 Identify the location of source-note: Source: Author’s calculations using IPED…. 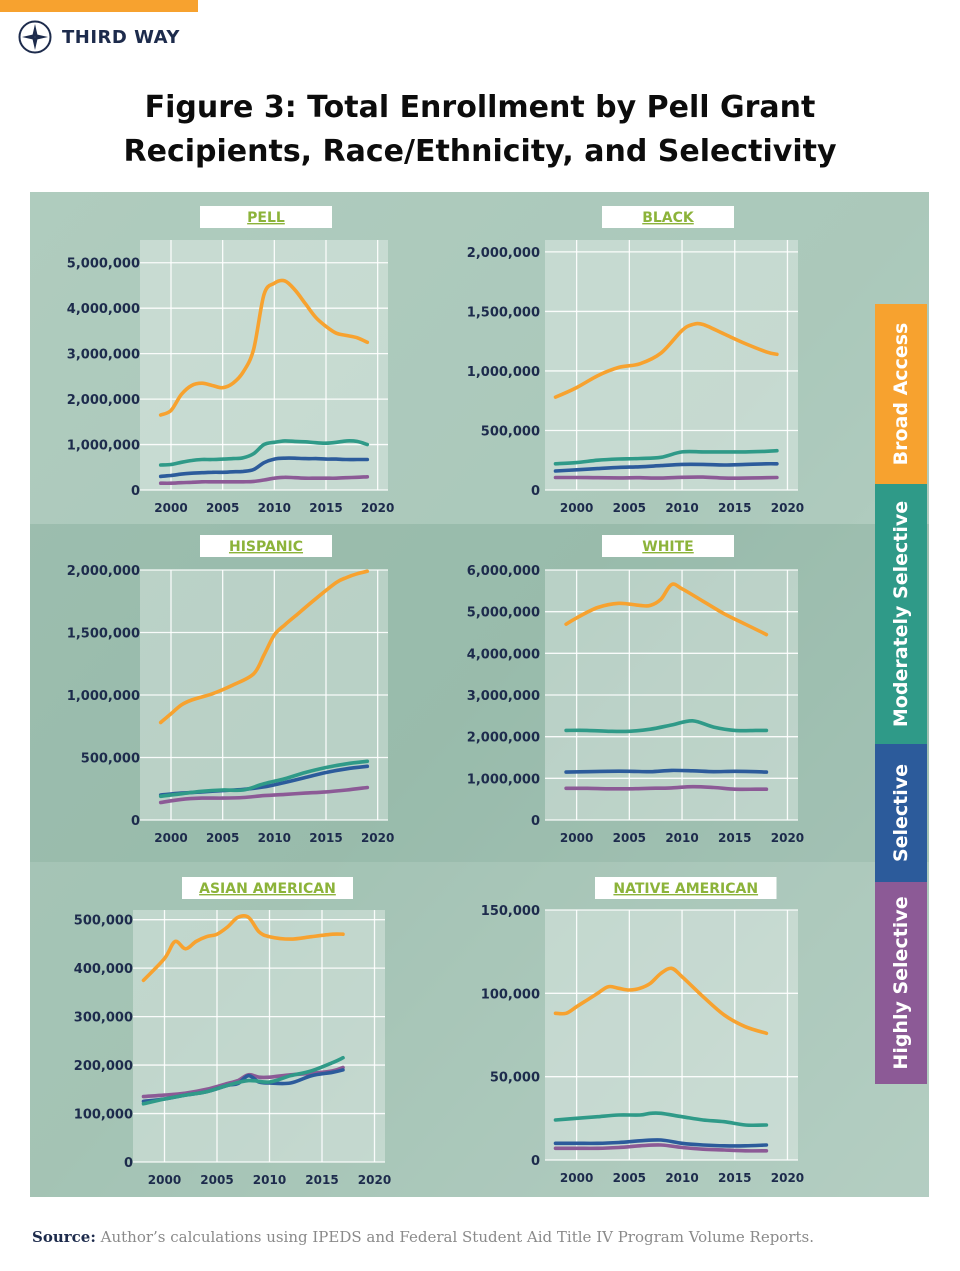
(423, 1237).